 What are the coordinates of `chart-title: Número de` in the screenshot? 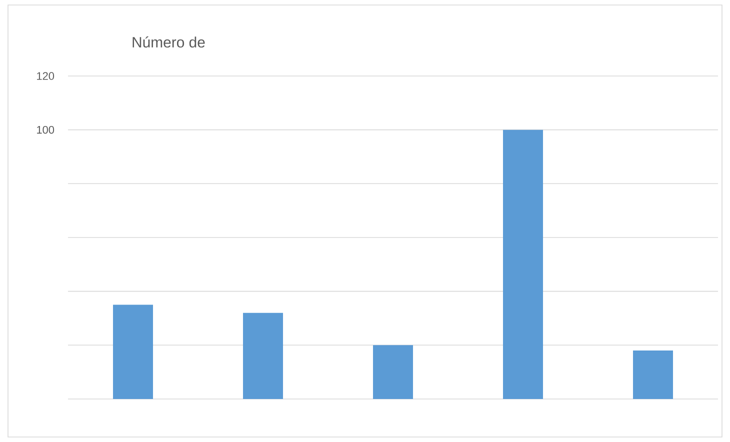 It's located at (168, 42).